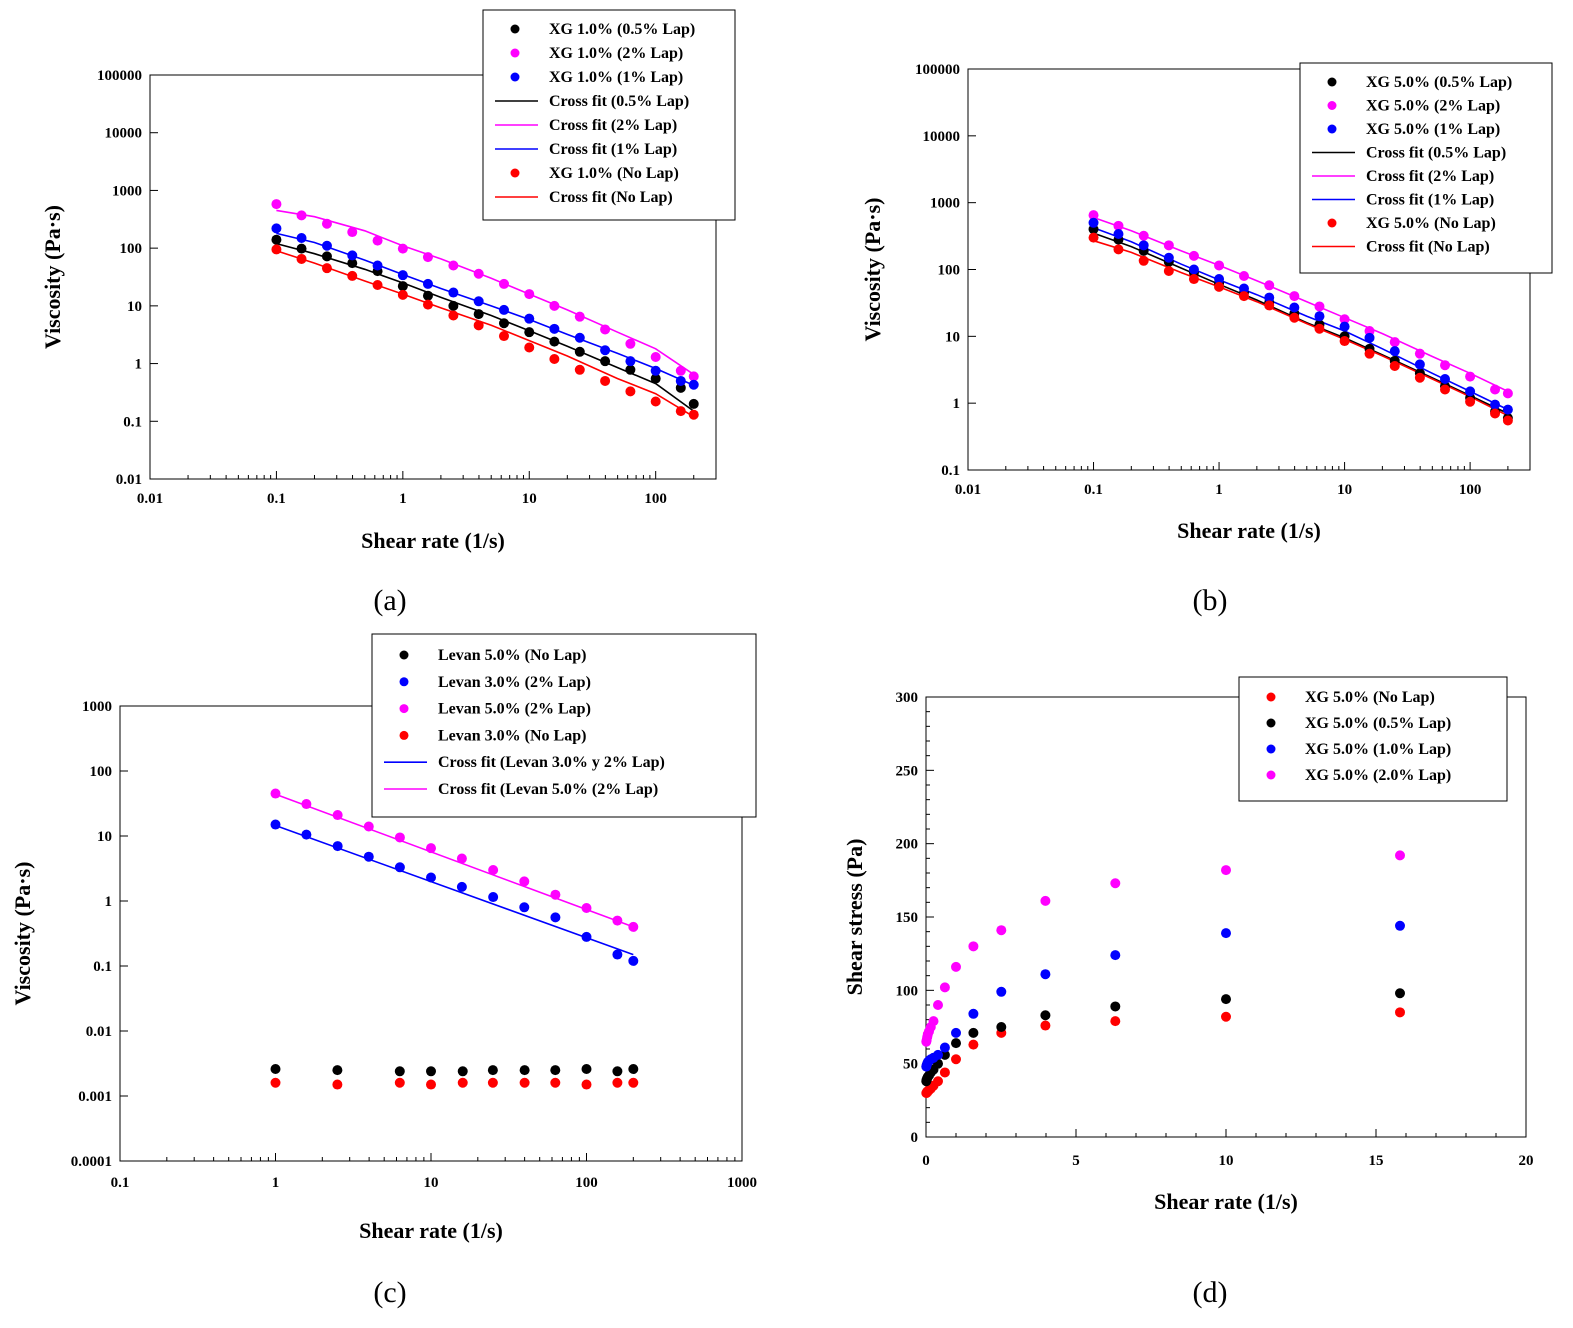 Image resolution: width=1573 pixels, height=1328 pixels. What do you see at coordinates (616, 77) in the screenshot?
I see `legend-label: XG 1.0% (1% Lap)` at bounding box center [616, 77].